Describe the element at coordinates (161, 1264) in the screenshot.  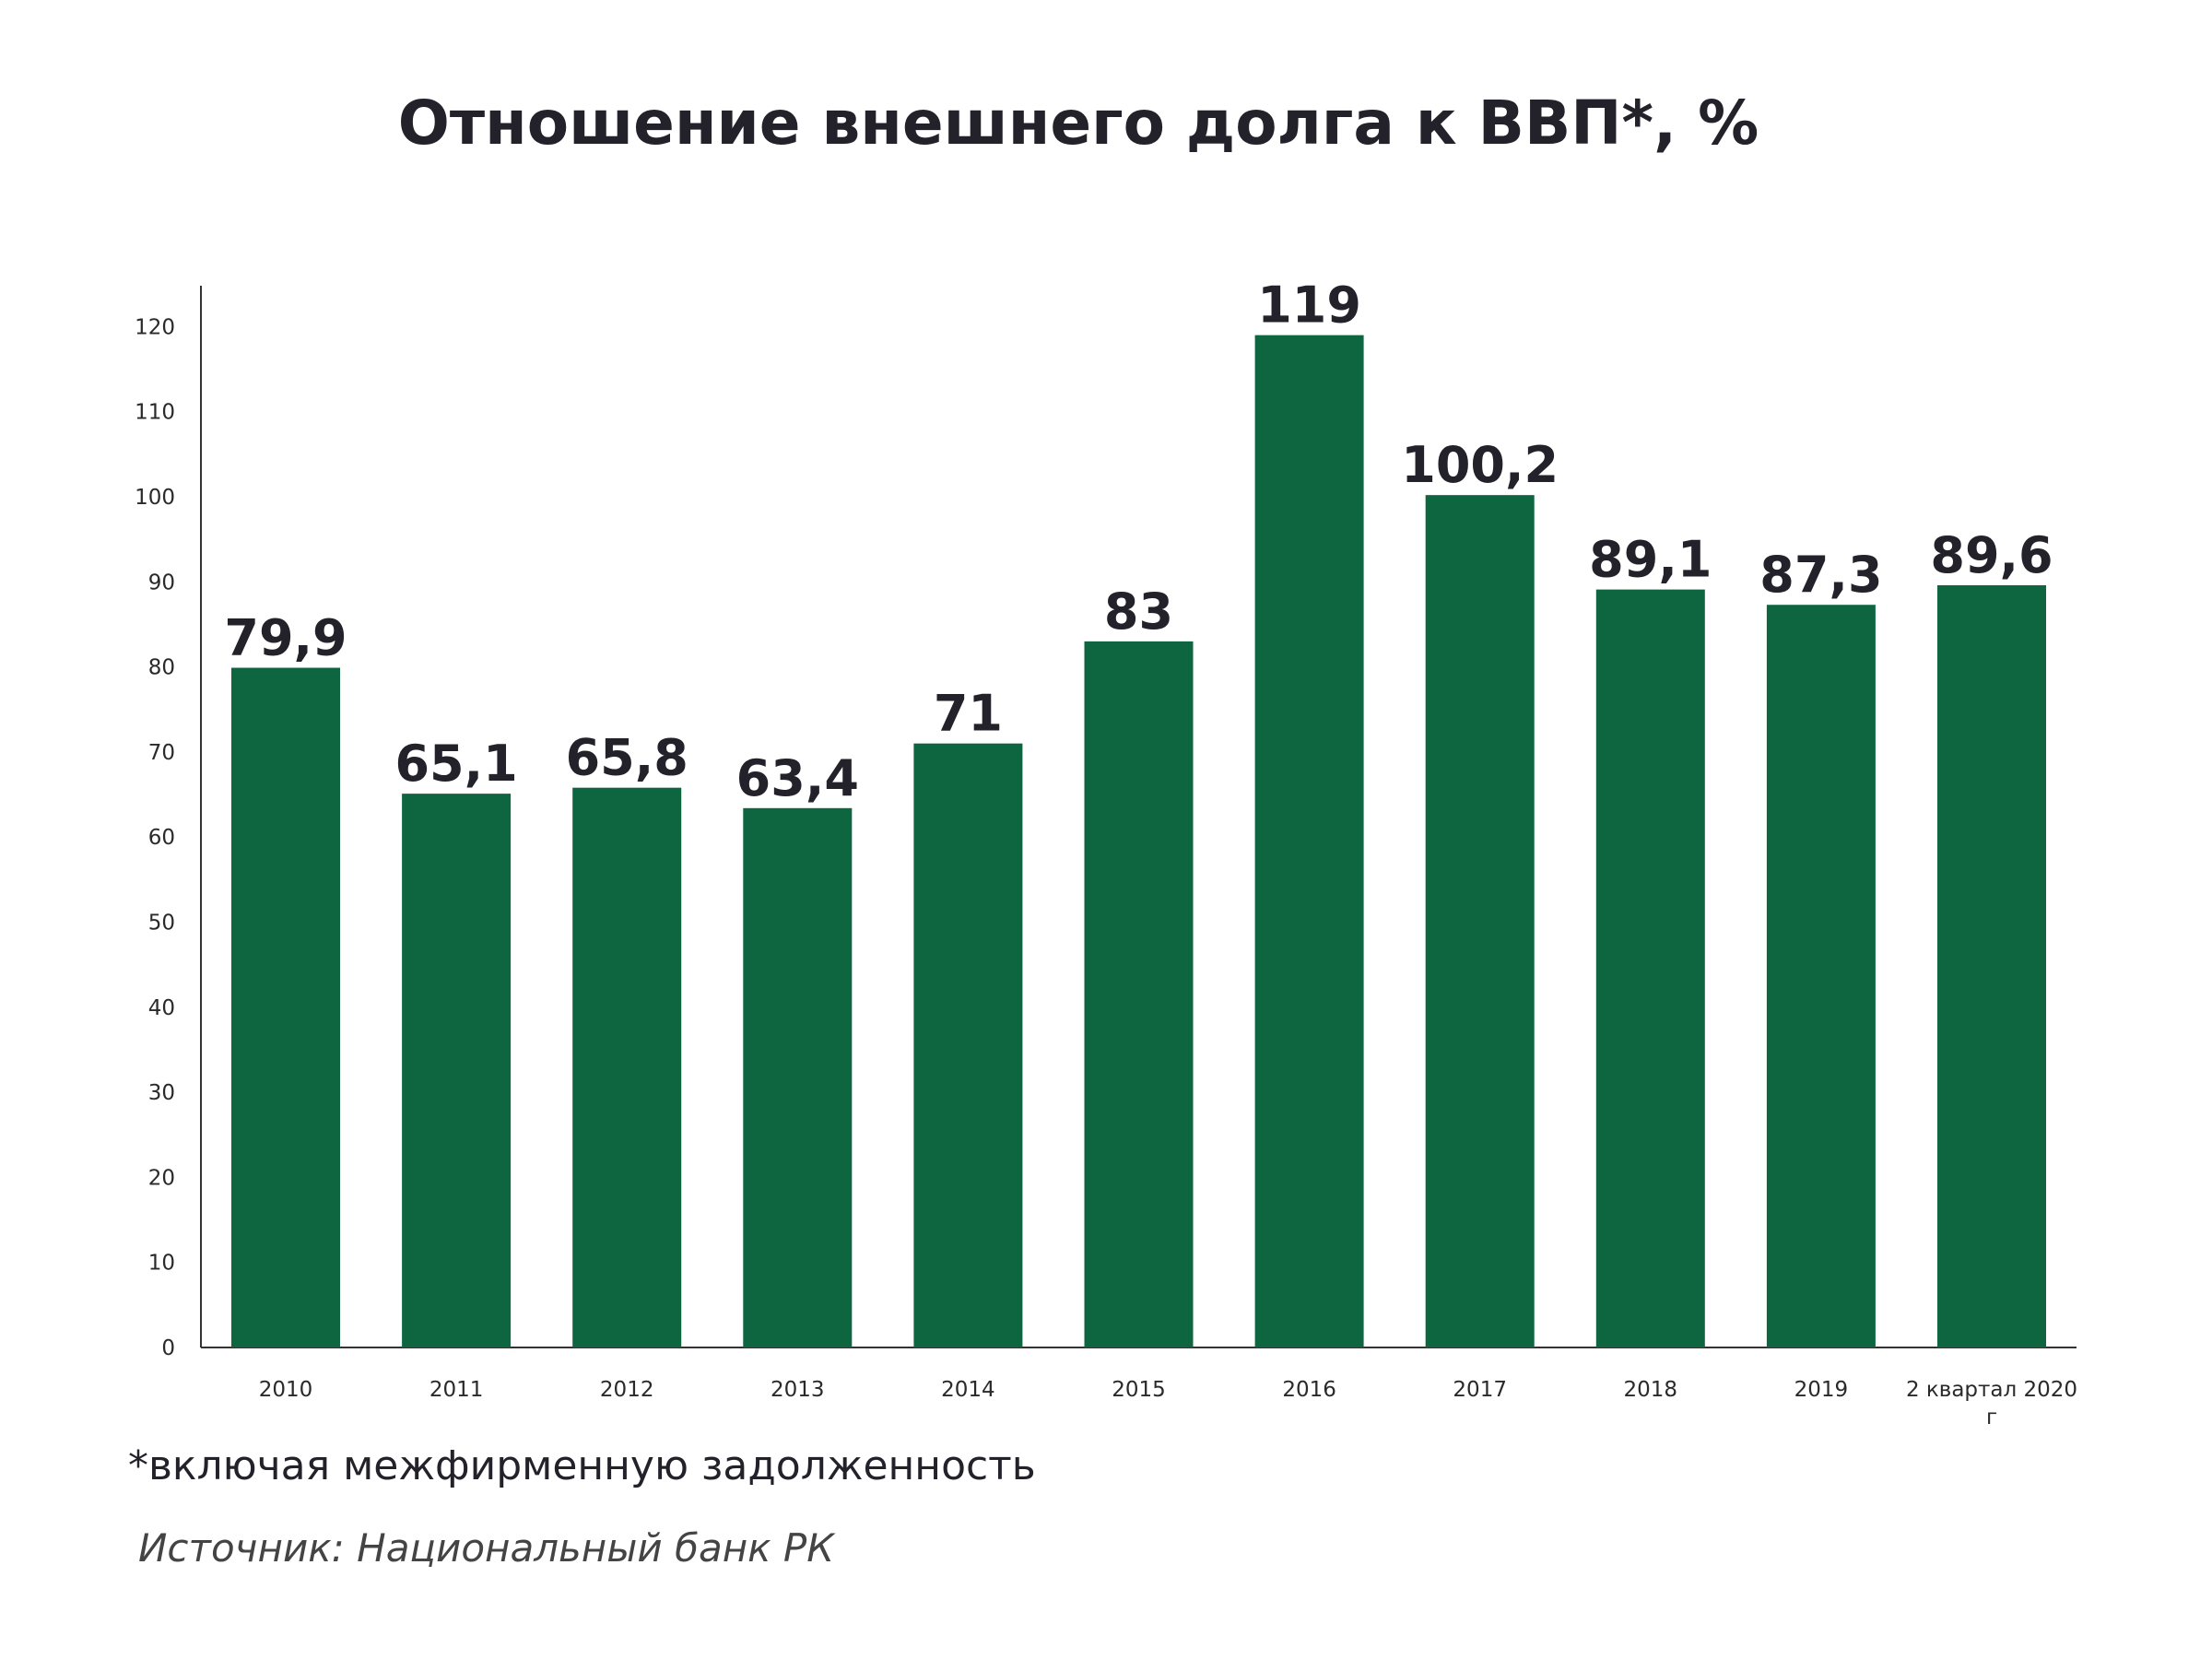
I see `y-tick-label: 10` at that location.